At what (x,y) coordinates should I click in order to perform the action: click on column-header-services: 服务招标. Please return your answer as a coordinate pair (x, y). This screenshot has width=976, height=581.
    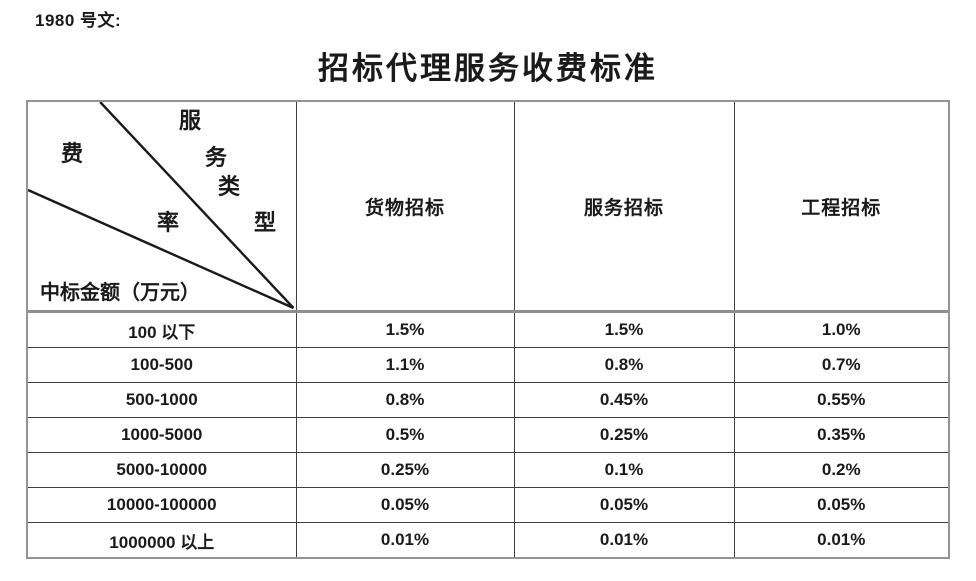
    Looking at the image, I should click on (624, 206).